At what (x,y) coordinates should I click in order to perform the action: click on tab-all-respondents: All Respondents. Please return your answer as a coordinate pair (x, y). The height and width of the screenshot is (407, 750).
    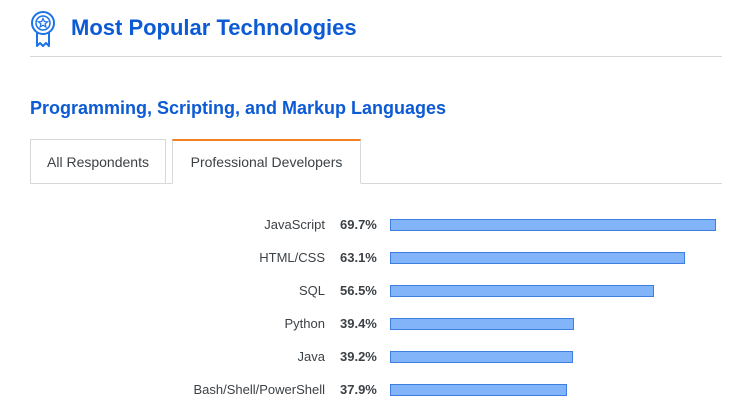
    Looking at the image, I should click on (98, 161).